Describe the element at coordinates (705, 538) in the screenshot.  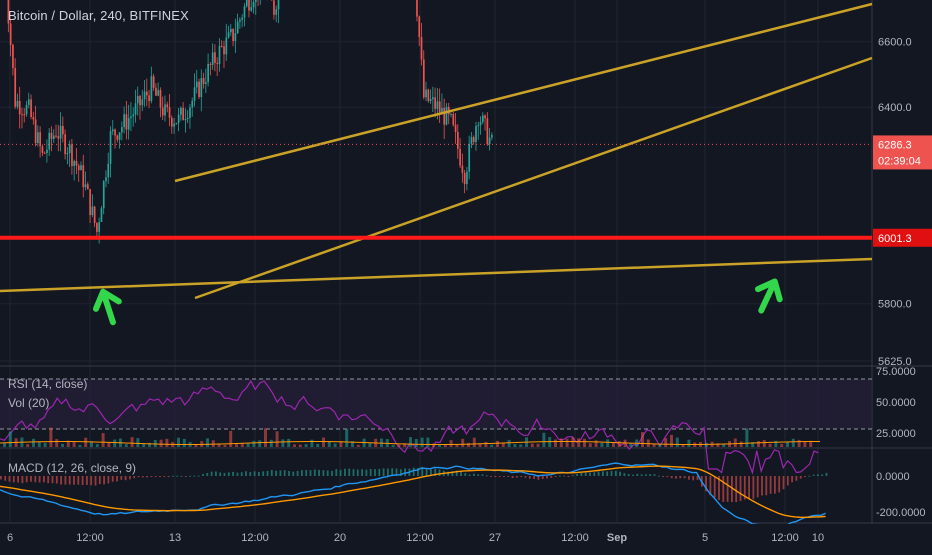
I see `time-tick-label: 5` at that location.